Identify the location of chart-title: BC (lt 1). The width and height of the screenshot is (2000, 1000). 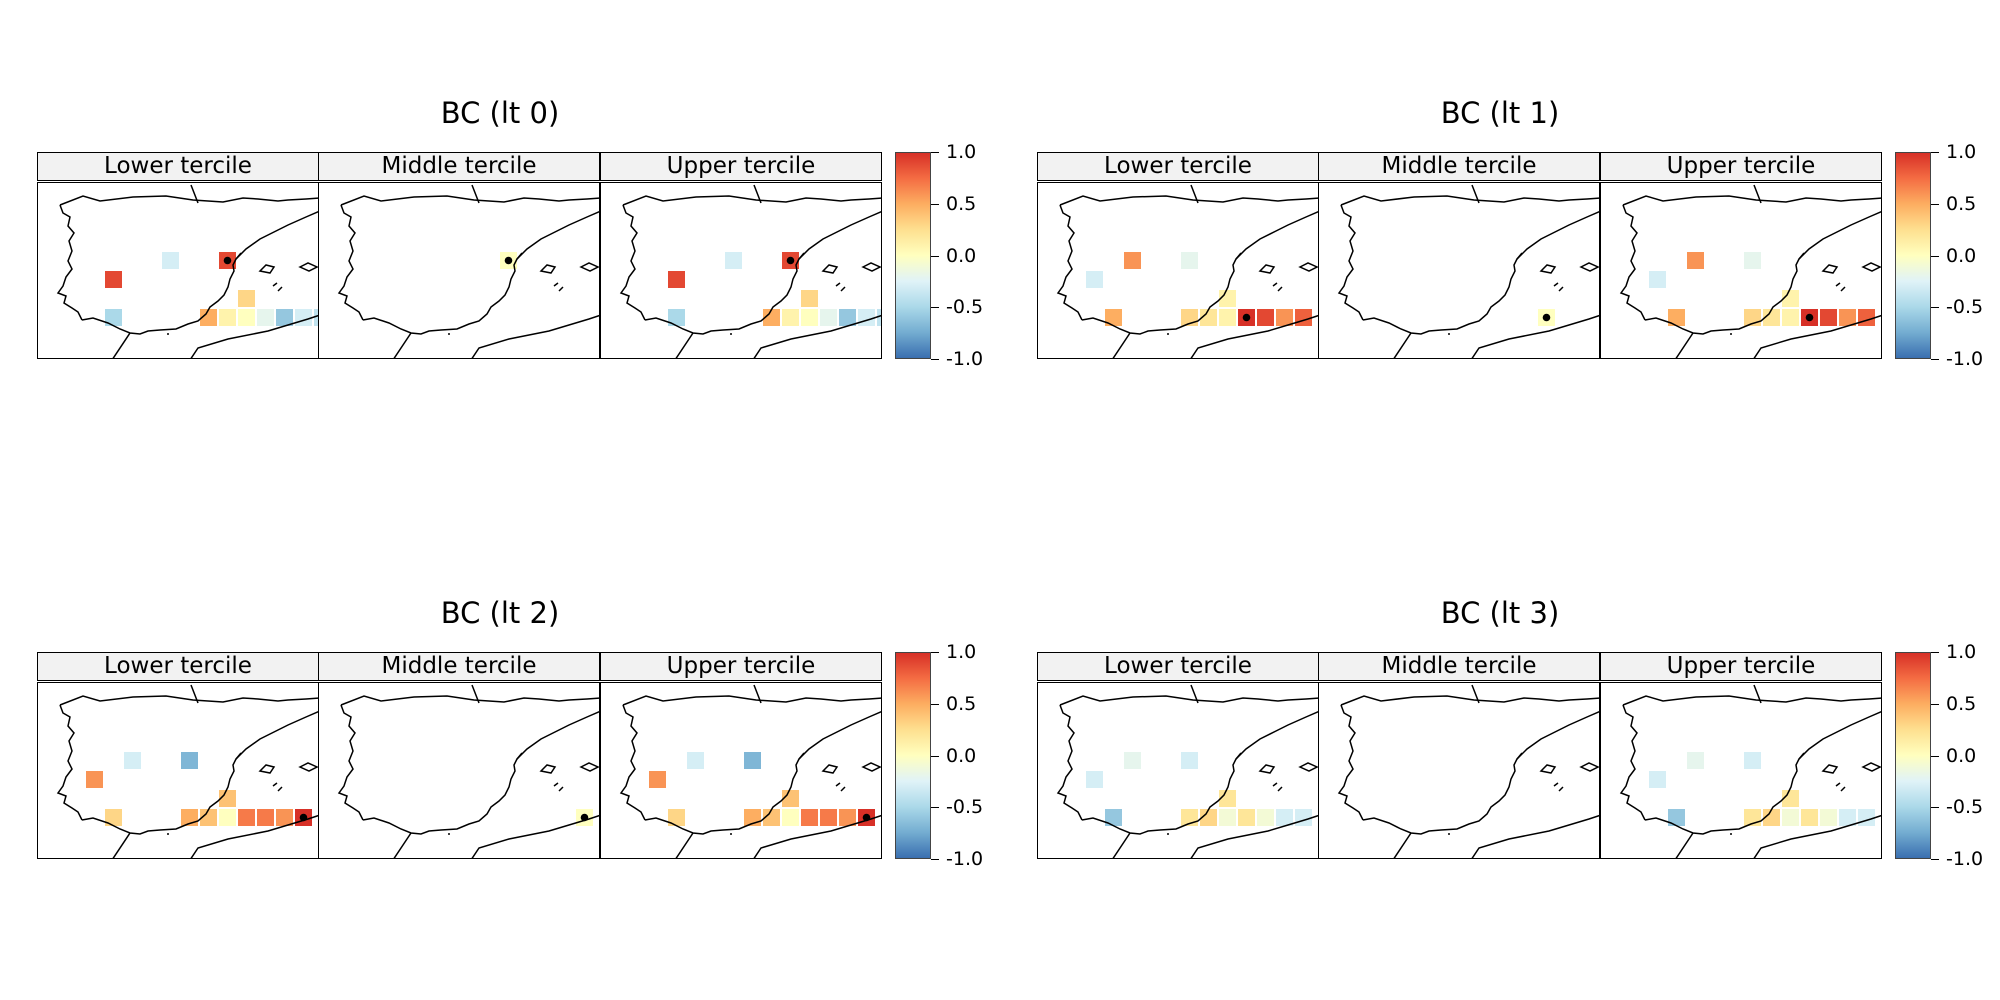
(1500, 113).